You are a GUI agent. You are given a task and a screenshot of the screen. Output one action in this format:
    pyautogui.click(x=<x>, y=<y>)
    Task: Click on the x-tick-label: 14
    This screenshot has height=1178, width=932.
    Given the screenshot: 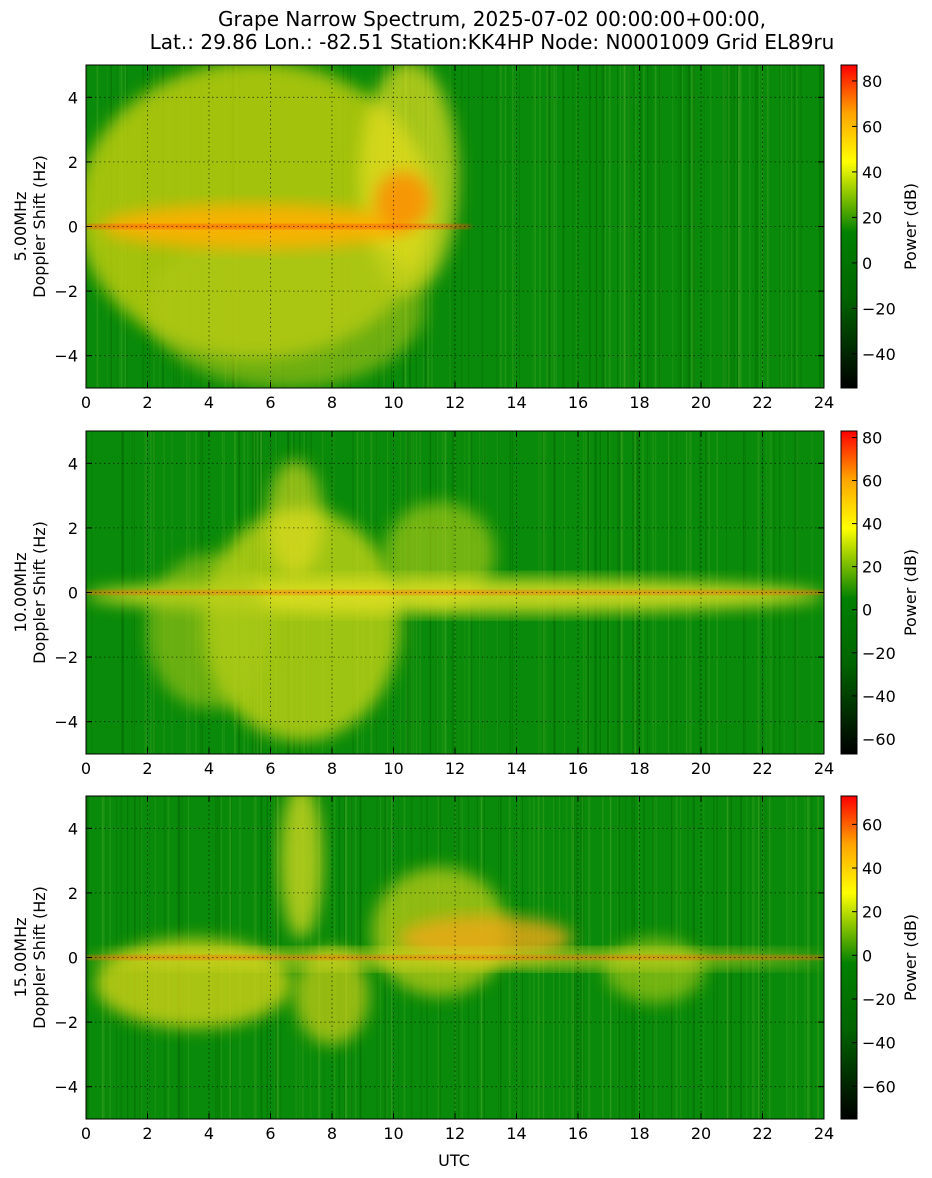 What is the action you would take?
    pyautogui.click(x=516, y=768)
    